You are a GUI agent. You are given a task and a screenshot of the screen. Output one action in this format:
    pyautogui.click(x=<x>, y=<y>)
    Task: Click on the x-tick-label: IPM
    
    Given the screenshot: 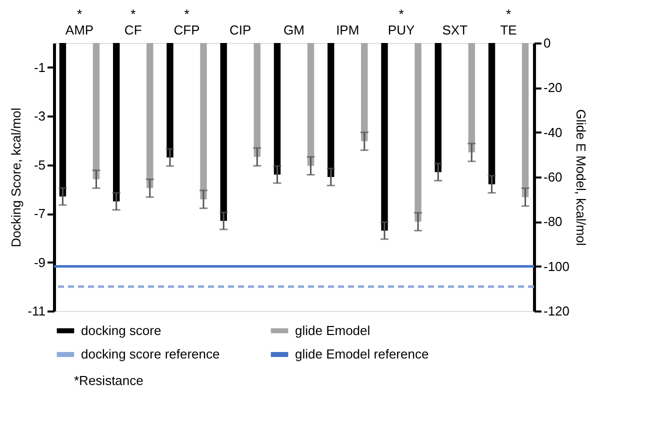 What is the action you would take?
    pyautogui.click(x=348, y=30)
    